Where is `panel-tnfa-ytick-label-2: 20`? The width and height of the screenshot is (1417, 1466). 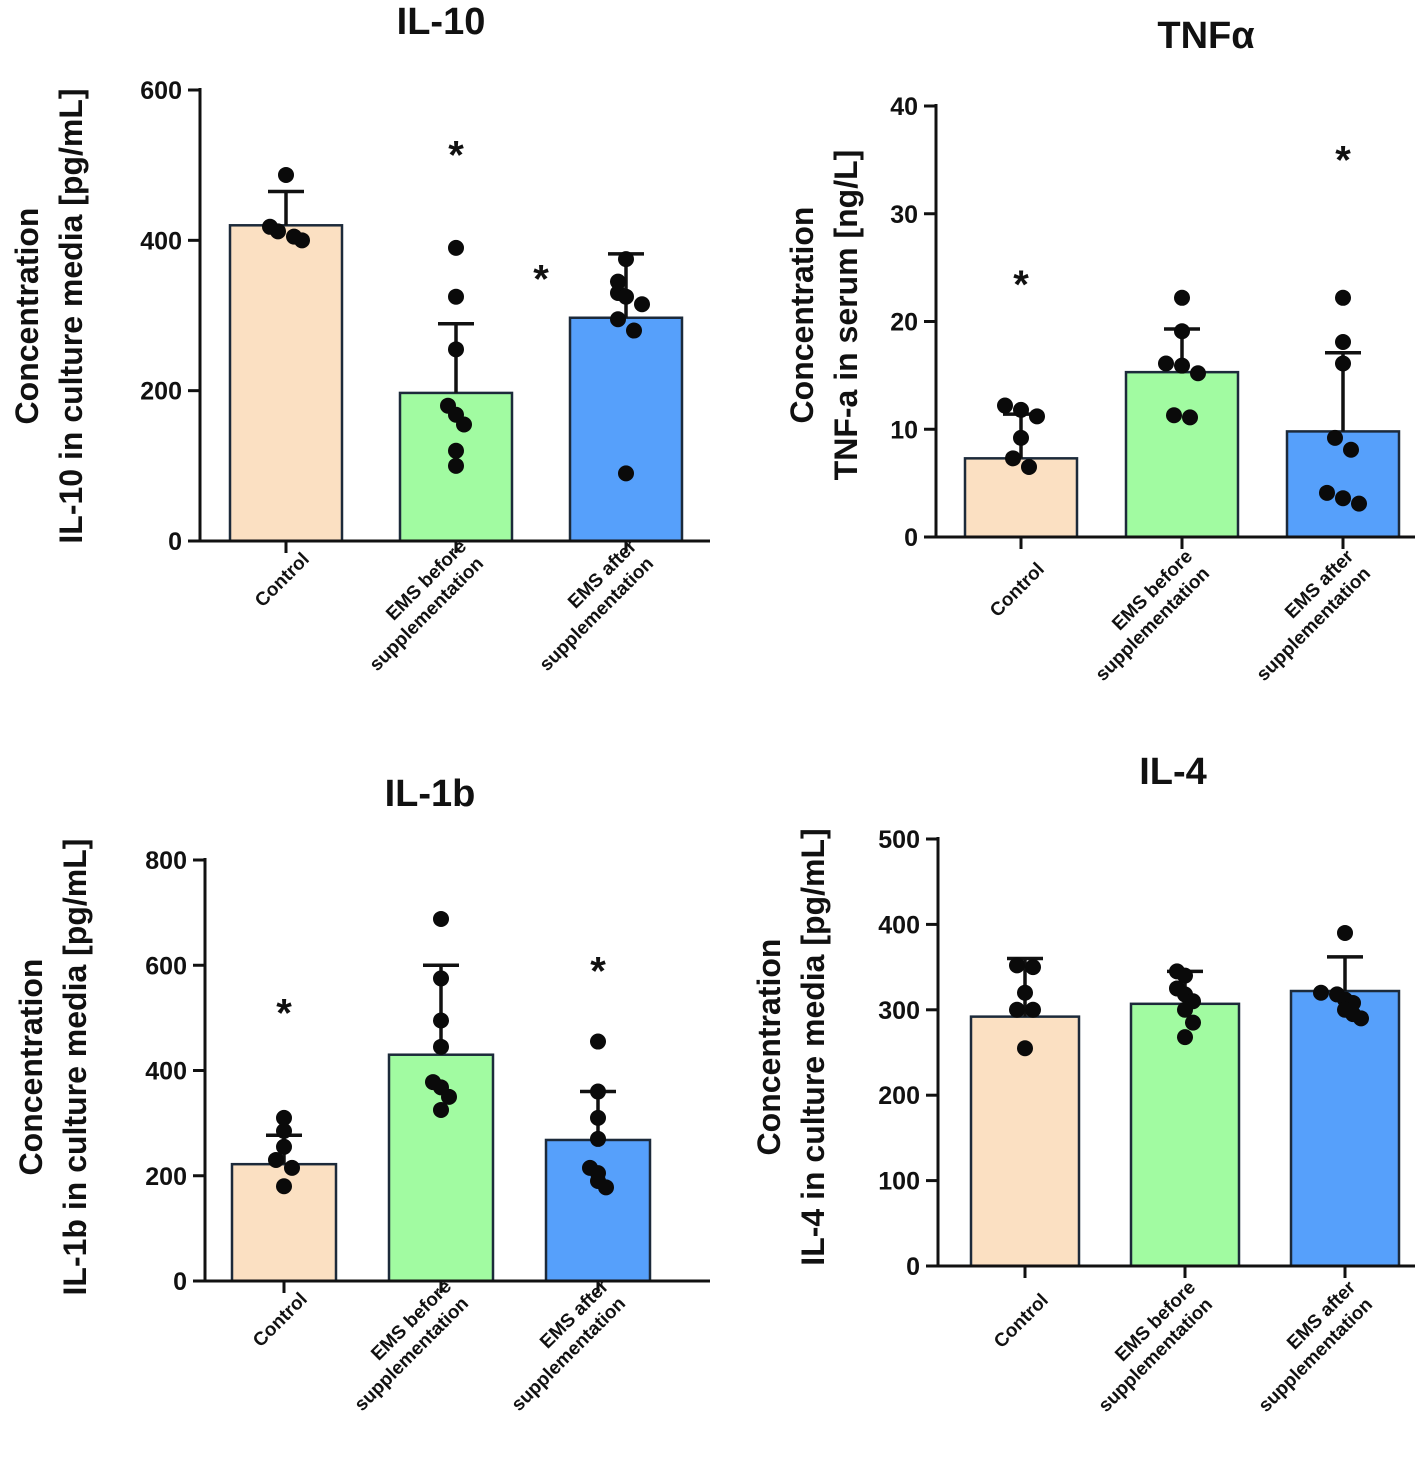 panel-tnfa-ytick-label-2: 20 is located at coordinates (904, 323).